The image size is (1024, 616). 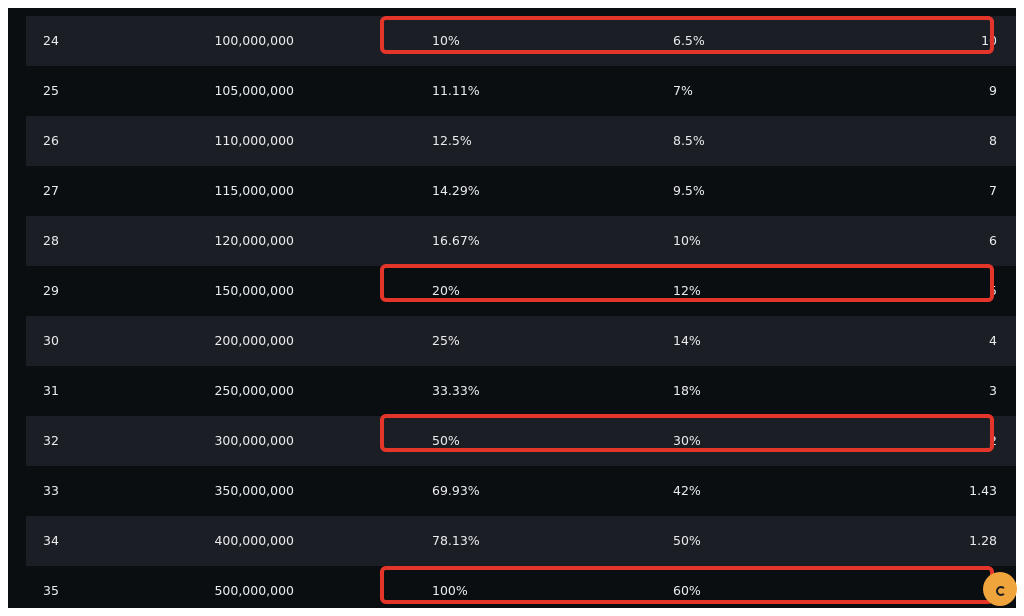 I want to click on multiplier-cell: 7, so click(x=993, y=190).